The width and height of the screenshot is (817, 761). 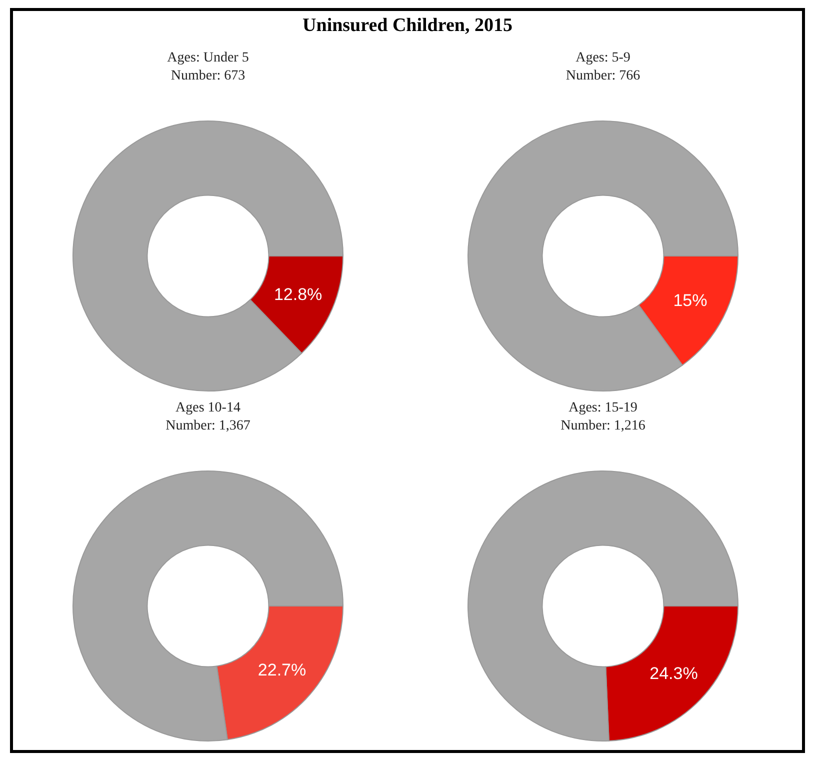 What do you see at coordinates (208, 426) in the screenshot?
I see `chart-subtitle: Number: 1,367` at bounding box center [208, 426].